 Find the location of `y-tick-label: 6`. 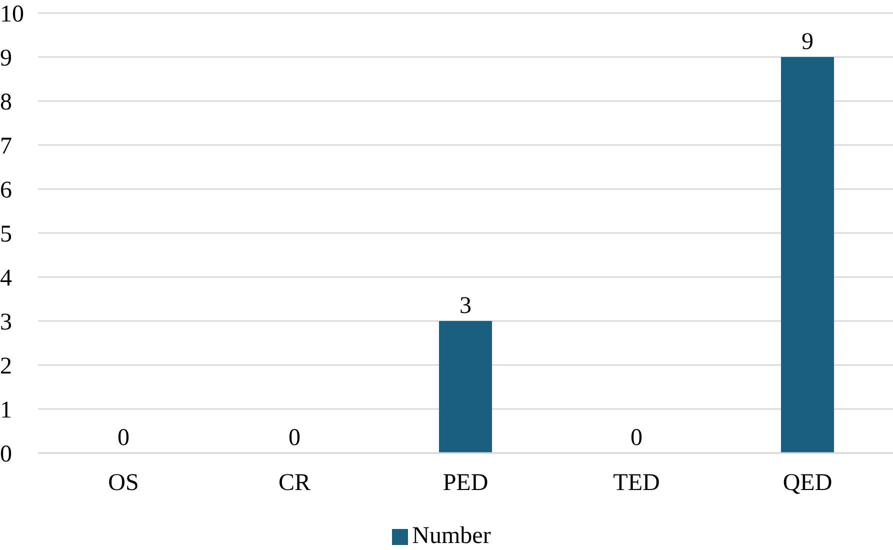

y-tick-label: 6 is located at coordinates (6, 191).